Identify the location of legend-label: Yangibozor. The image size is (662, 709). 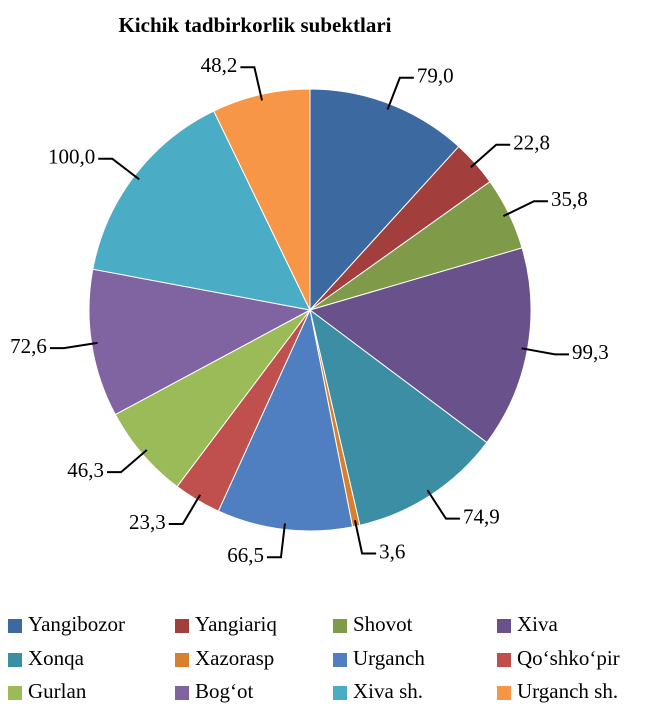
(76, 624).